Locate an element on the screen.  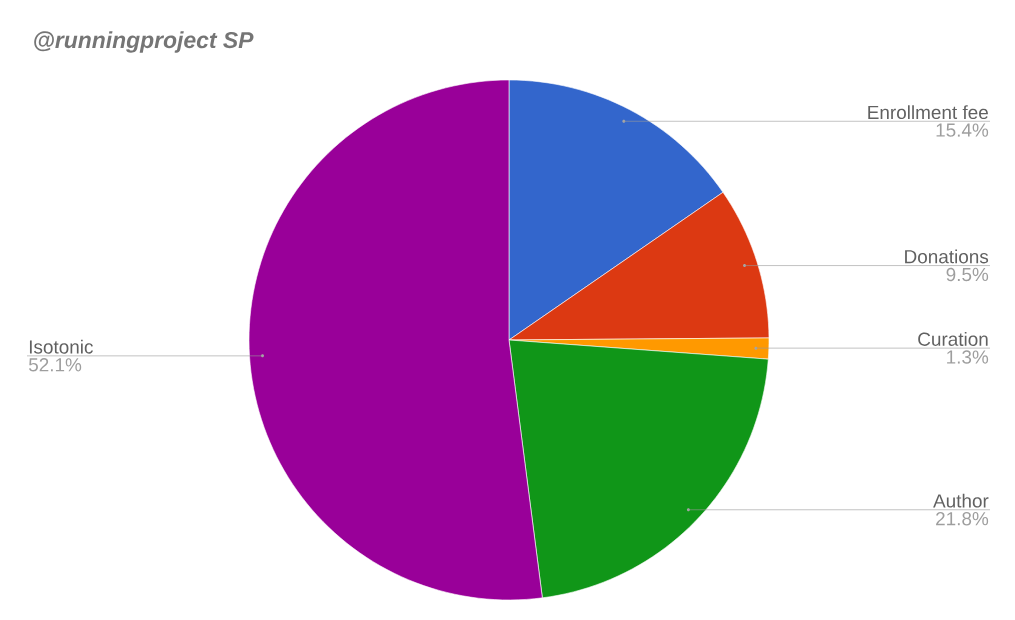
slice-label: Isotonic is located at coordinates (61, 346).